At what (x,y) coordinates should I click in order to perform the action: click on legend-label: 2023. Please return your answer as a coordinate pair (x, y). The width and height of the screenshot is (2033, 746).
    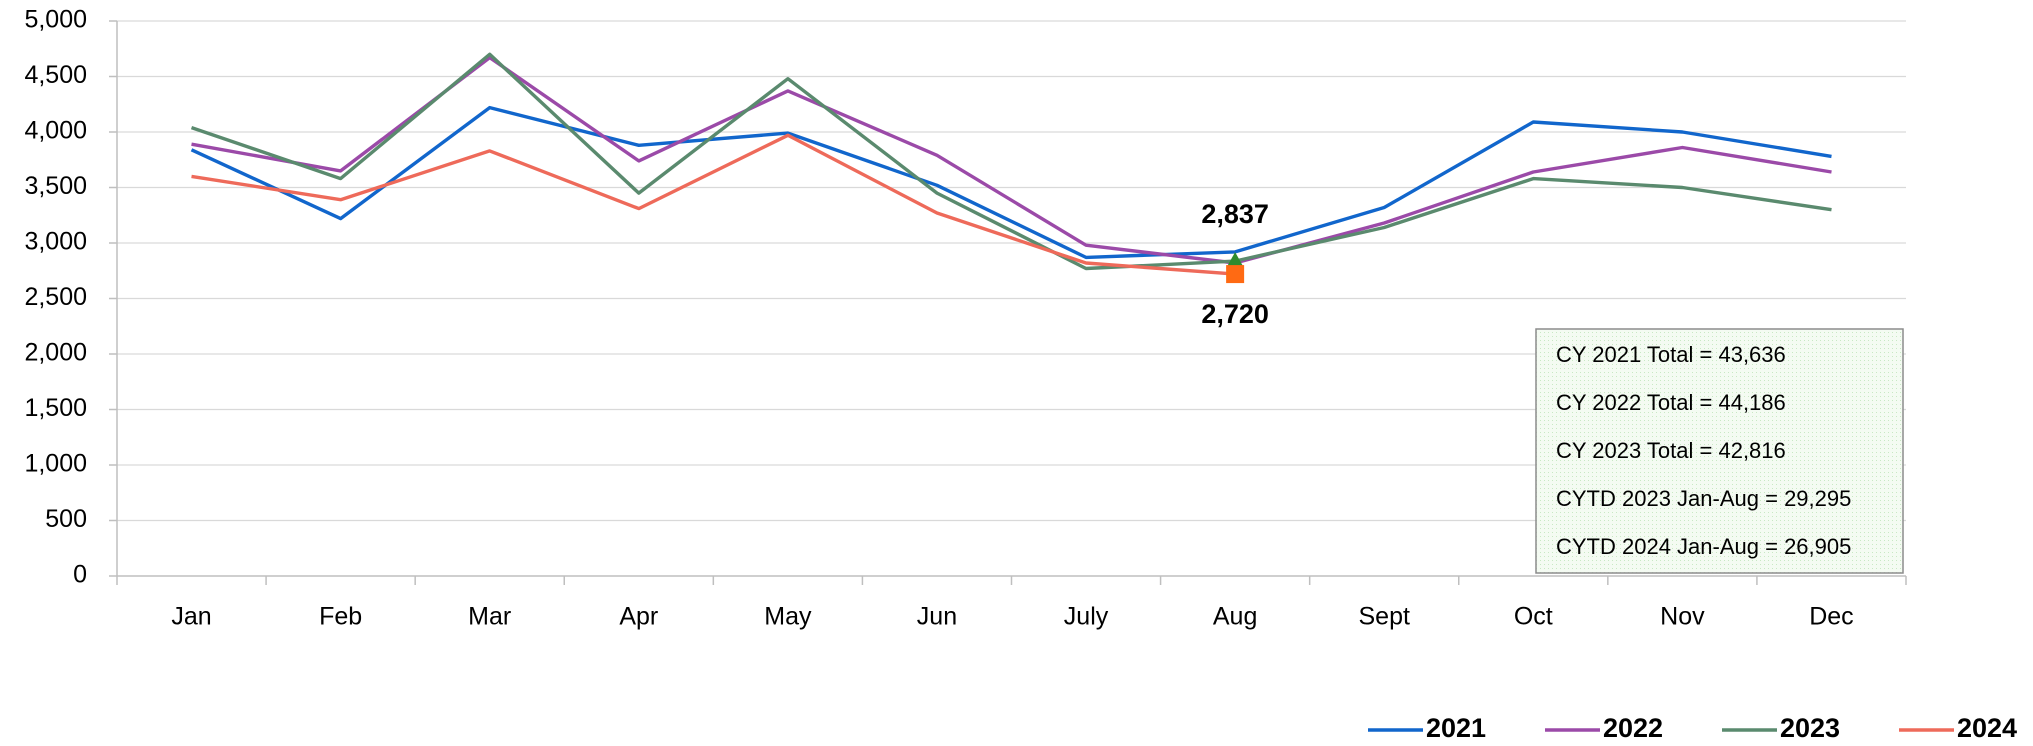
    Looking at the image, I should click on (1810, 728).